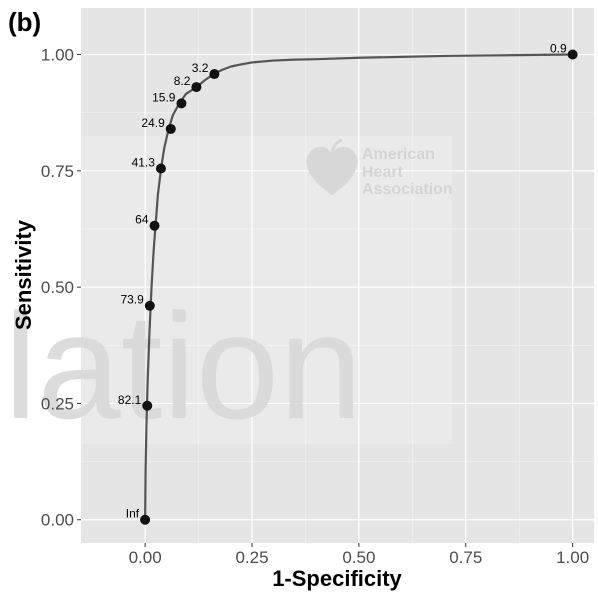 This screenshot has height=597, width=598. I want to click on roc-point-label: 24.9, so click(153, 123).